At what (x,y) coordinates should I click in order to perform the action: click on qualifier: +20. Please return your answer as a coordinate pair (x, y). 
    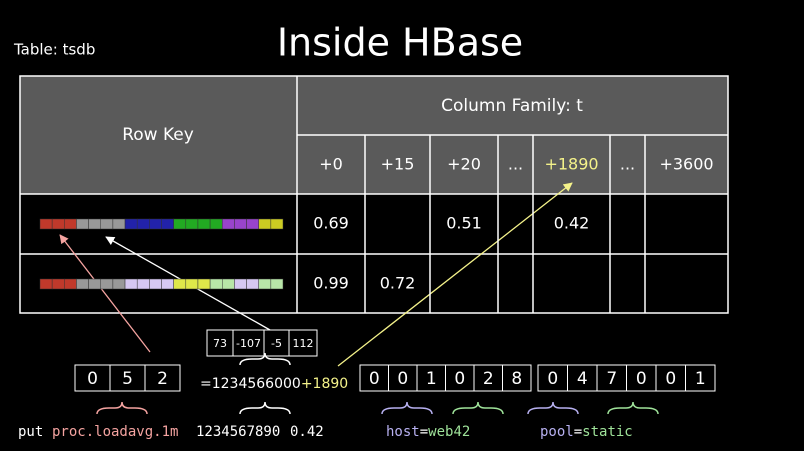
    Looking at the image, I should click on (464, 164).